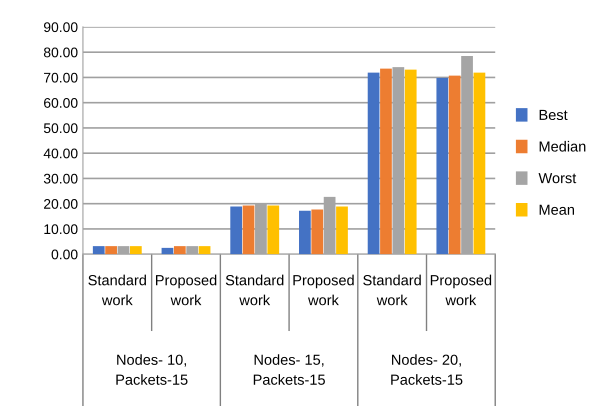 The width and height of the screenshot is (601, 414). Describe the element at coordinates (65, 255) in the screenshot. I see `y-tick-label: 0.00` at that location.